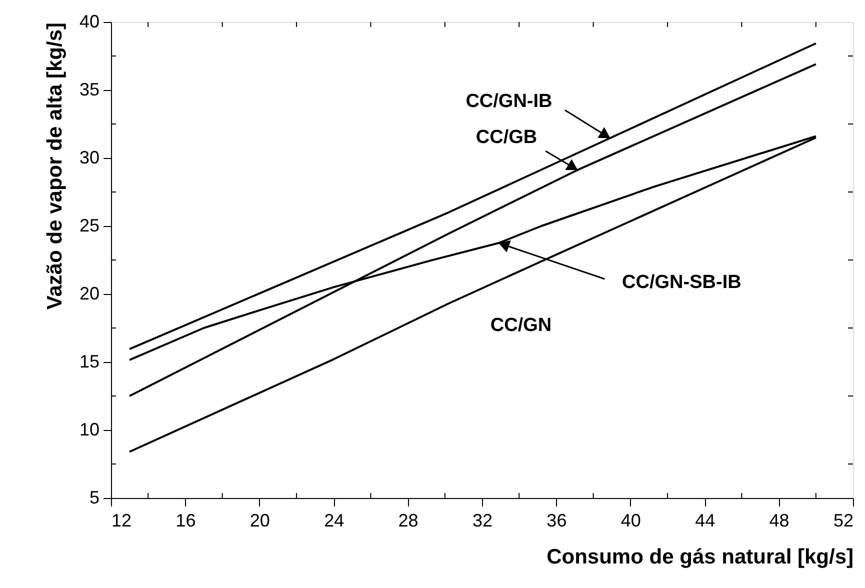  Describe the element at coordinates (89, 158) in the screenshot. I see `y-tick-label: 30` at that location.